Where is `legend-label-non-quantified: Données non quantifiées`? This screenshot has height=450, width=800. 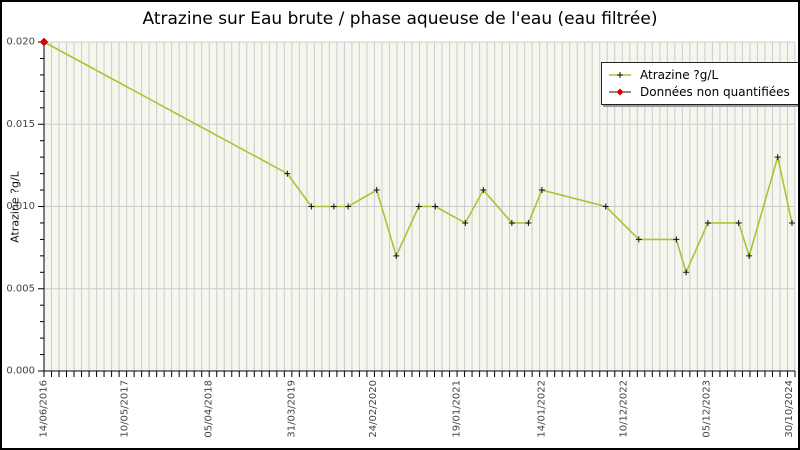 legend-label-non-quantified: Données non quantifiées is located at coordinates (715, 91).